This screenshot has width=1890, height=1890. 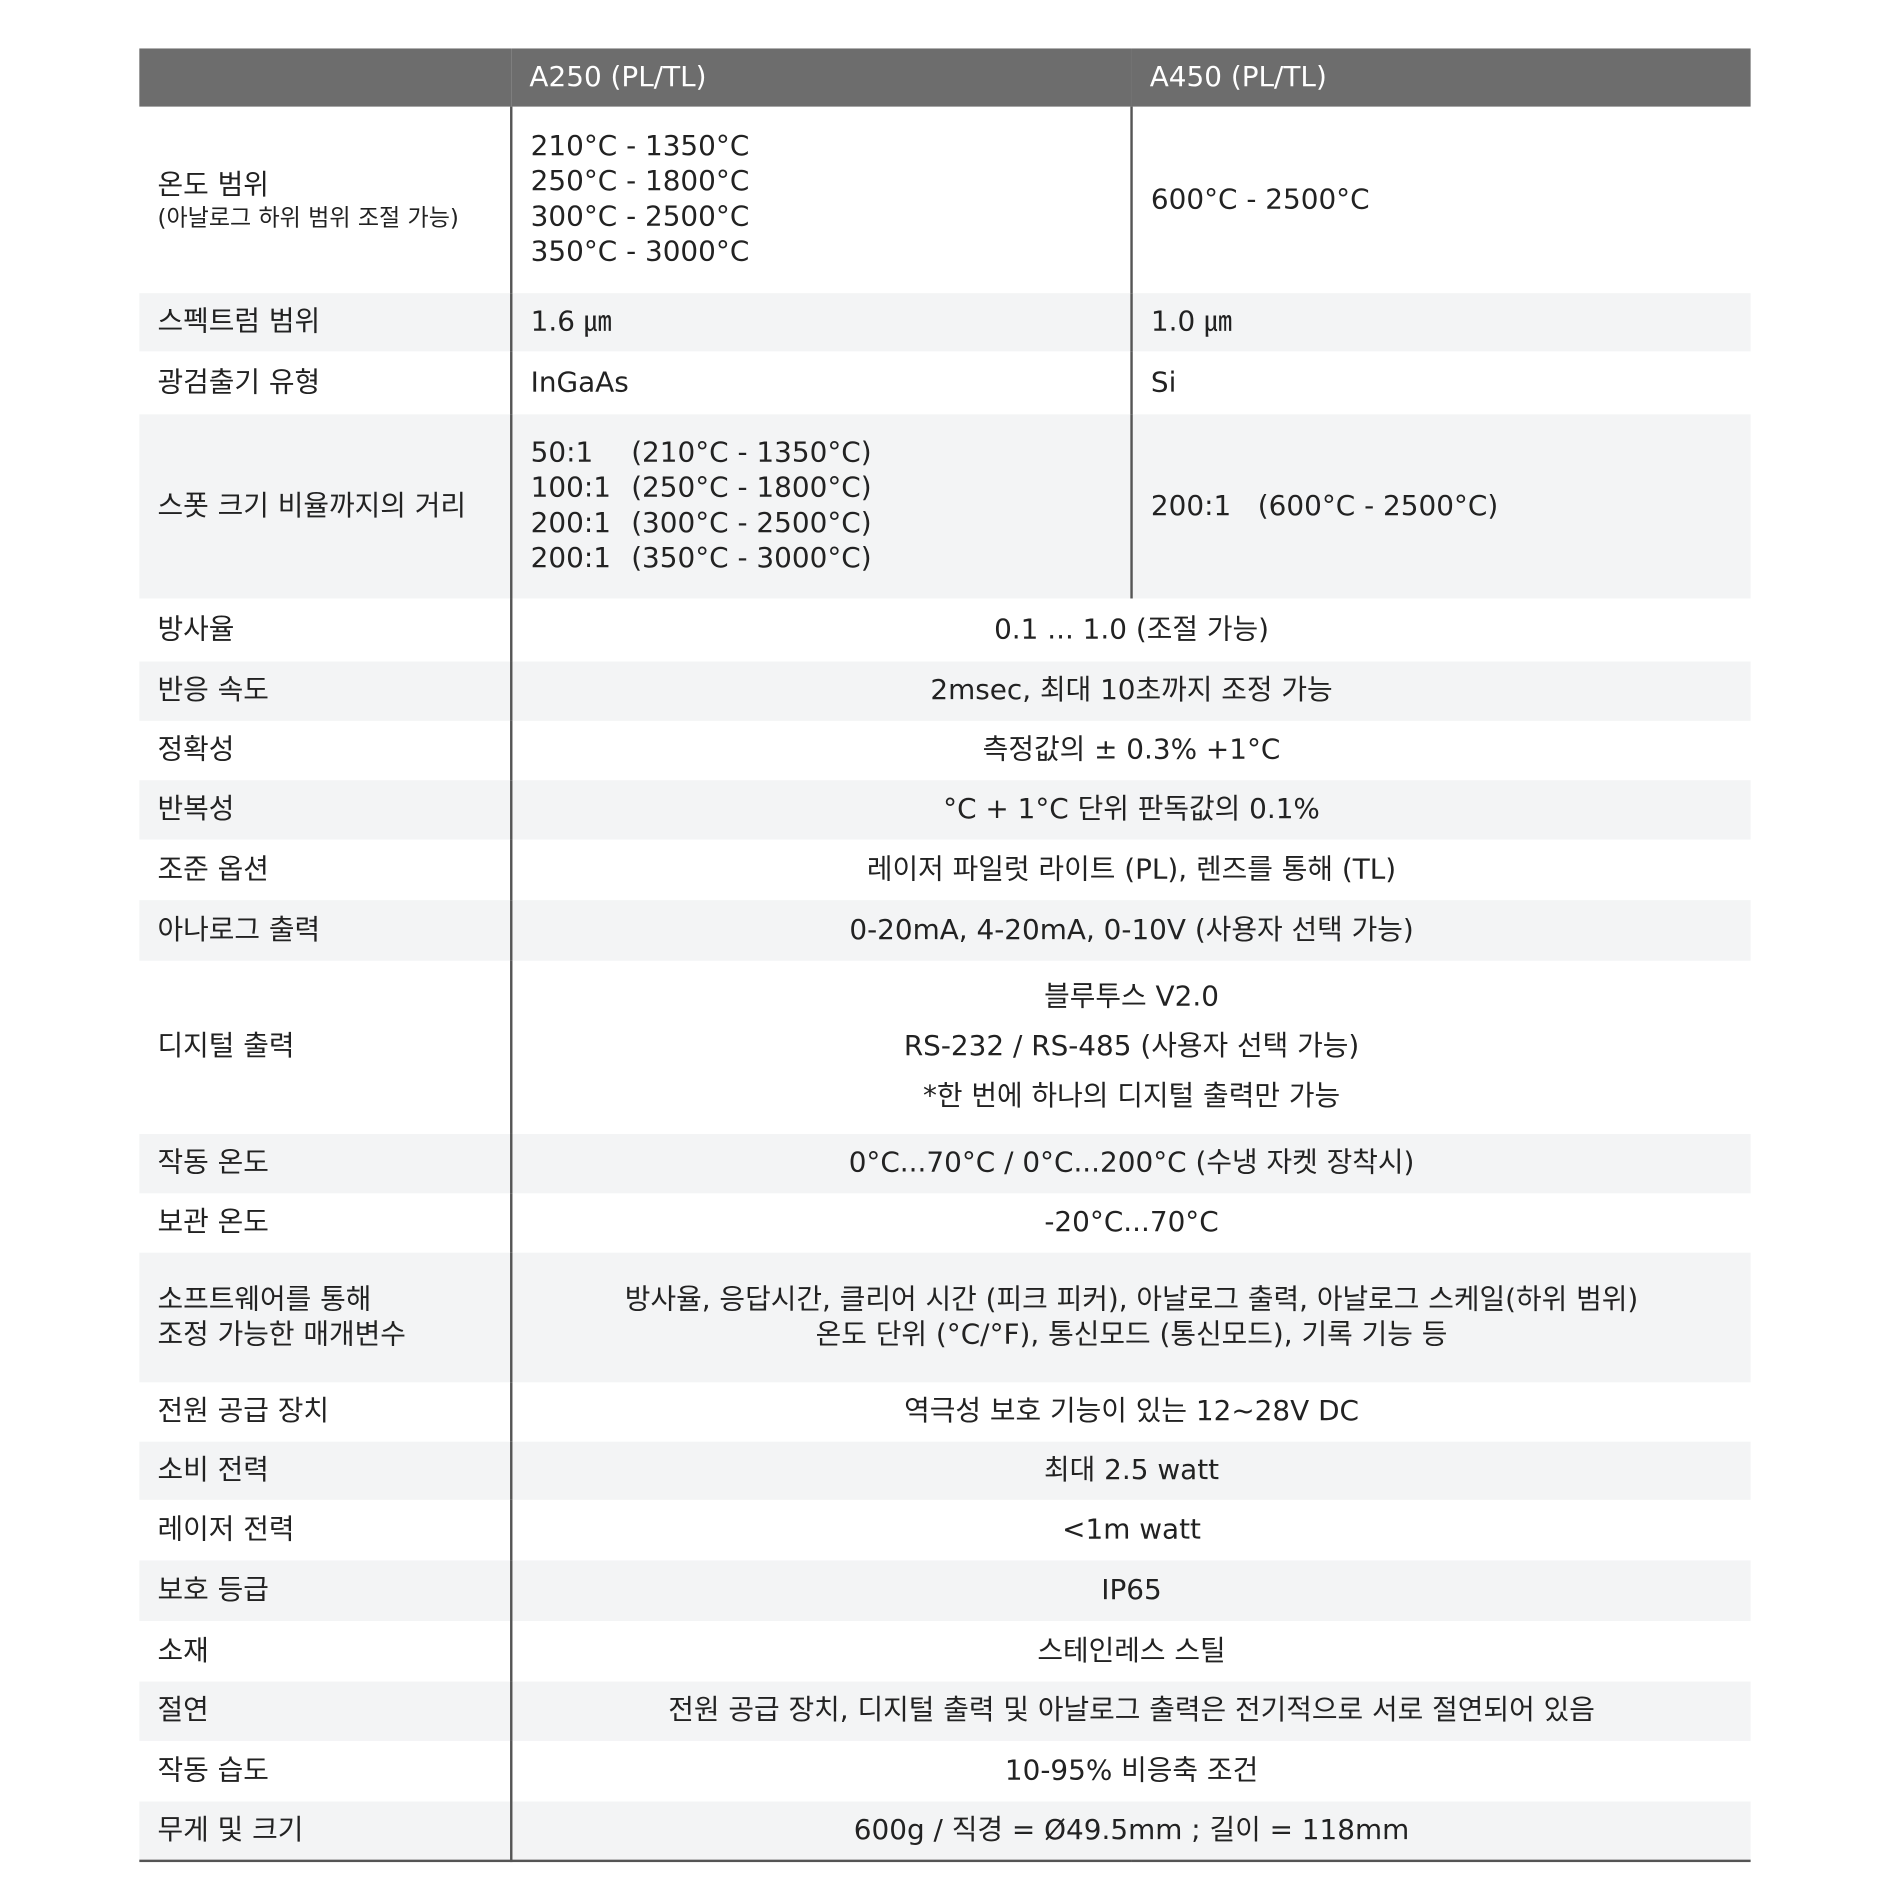 What do you see at coordinates (239, 930) in the screenshot?
I see `label-text: 아나로그 출력` at bounding box center [239, 930].